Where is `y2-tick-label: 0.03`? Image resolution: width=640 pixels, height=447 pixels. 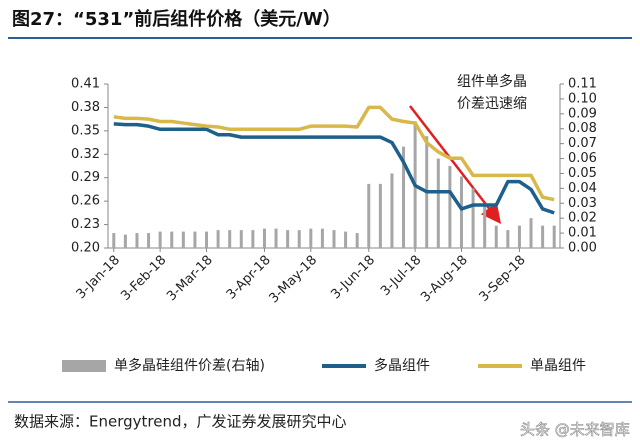 y2-tick-label: 0.03 is located at coordinates (582, 203).